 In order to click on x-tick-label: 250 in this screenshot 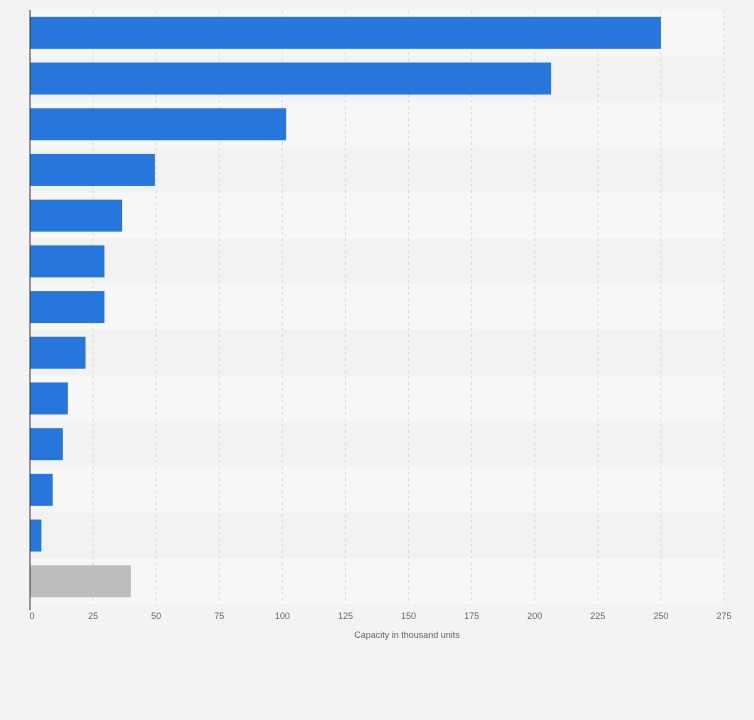, I will do `click(660, 616)`.